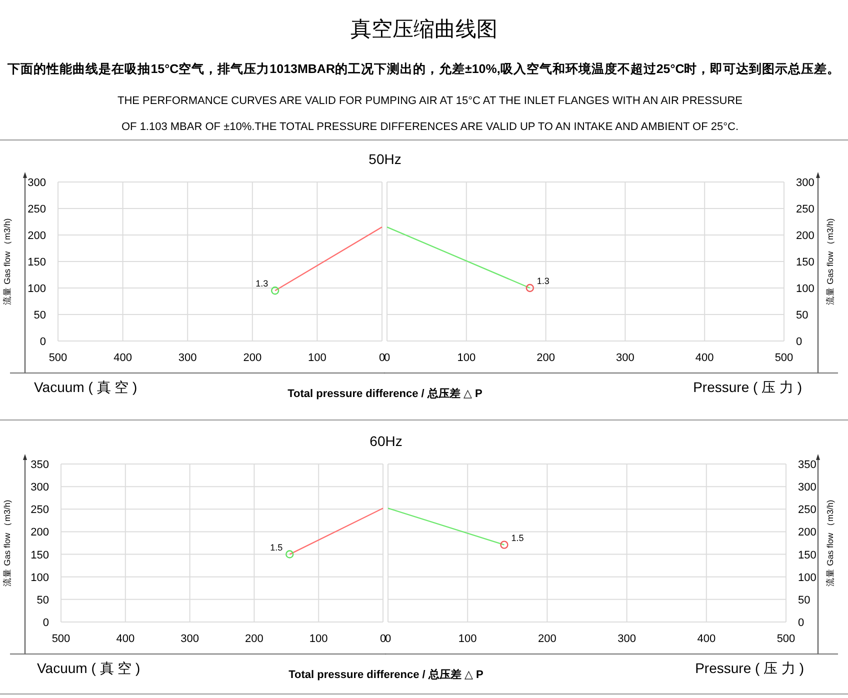  Describe the element at coordinates (423, 68) in the screenshot. I see `text: 下面的性能曲线是在吸抽15°C空气，排气压力1013MBAR的工况下测出的，允差±10%,吸入空气和环境温度不超过25°C时，即可达到图示总压差。` at that location.